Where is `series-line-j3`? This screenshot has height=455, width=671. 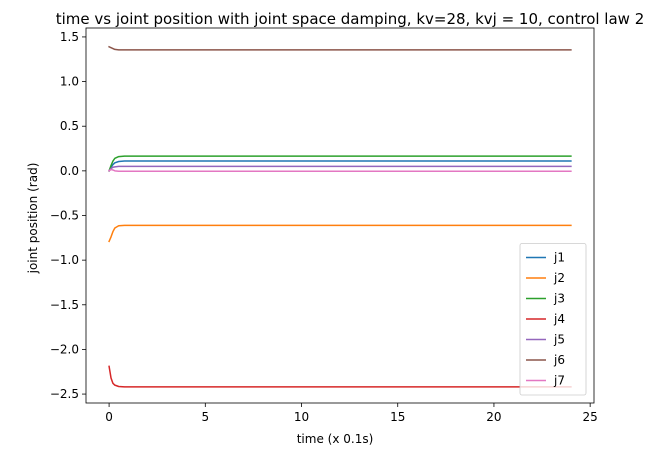 series-line-j3 is located at coordinates (340, 163).